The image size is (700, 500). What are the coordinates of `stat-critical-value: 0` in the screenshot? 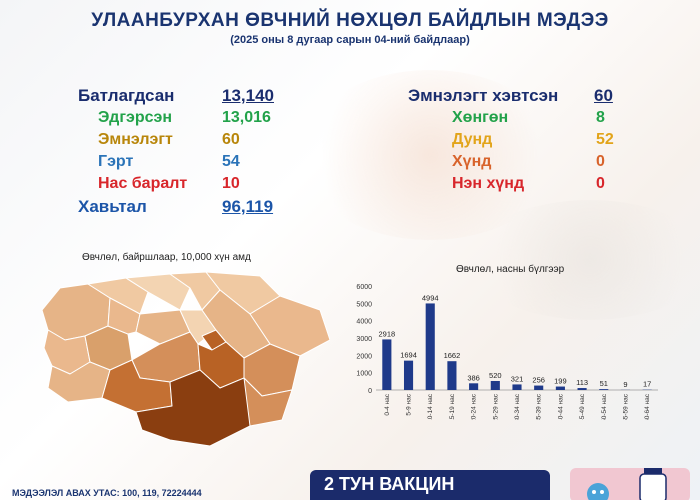 It's located at (600, 183).